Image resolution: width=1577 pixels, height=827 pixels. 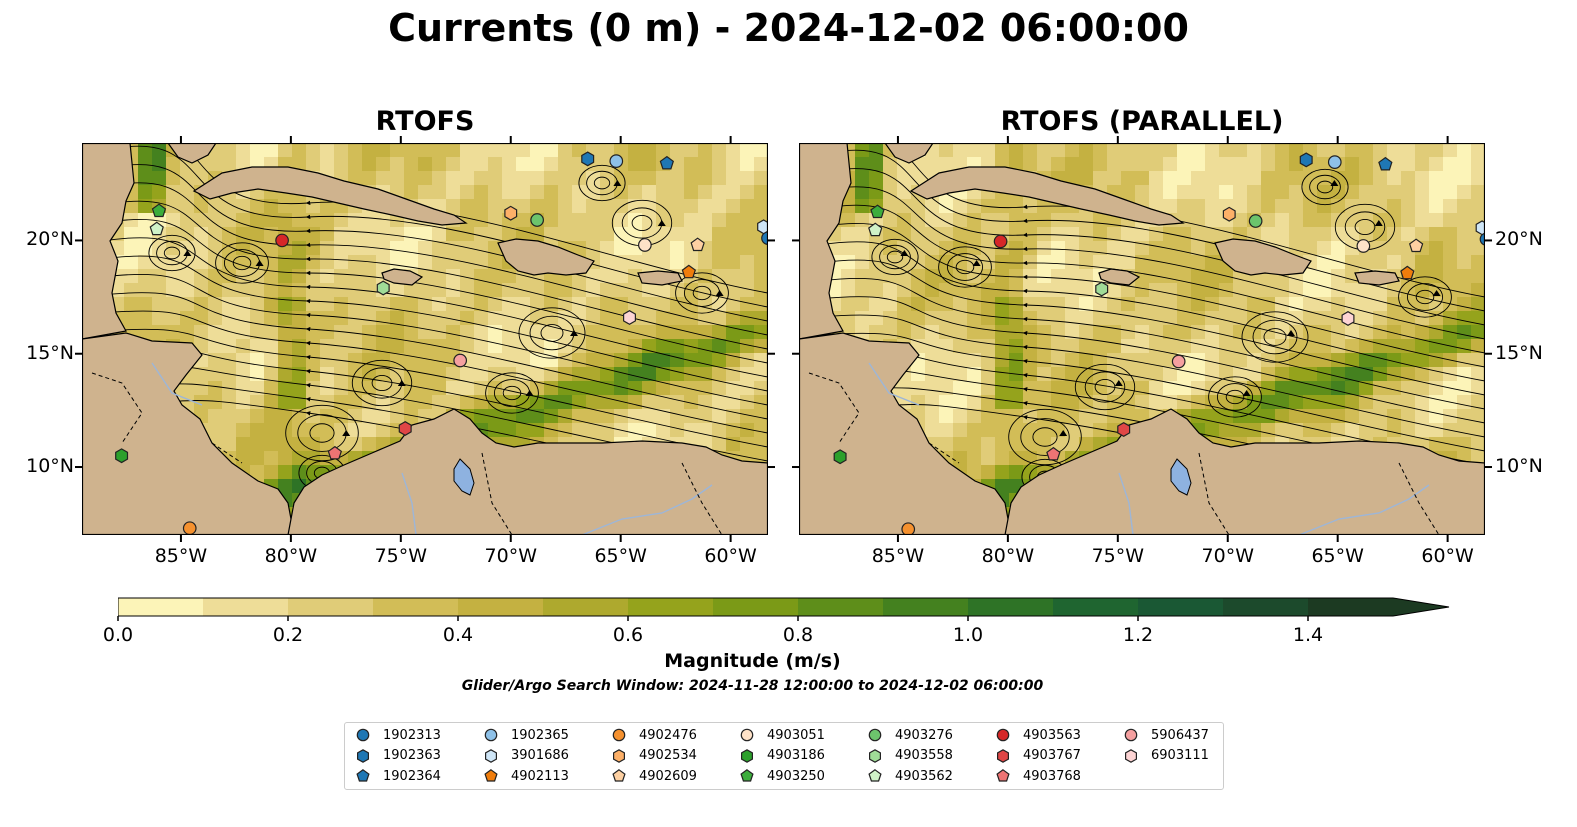 What do you see at coordinates (540, 776) in the screenshot?
I see `legend-label: 4902113` at bounding box center [540, 776].